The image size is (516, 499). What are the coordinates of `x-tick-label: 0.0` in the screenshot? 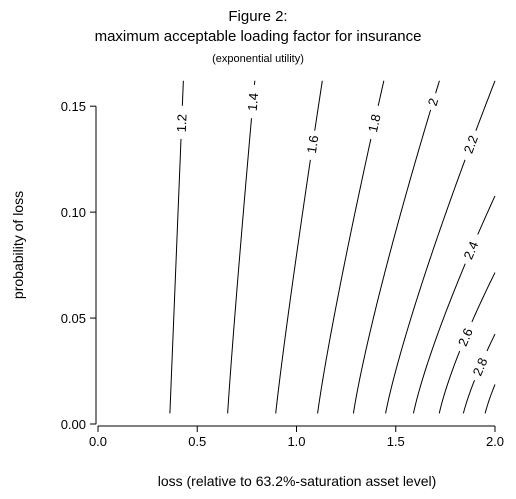 It's located at (98, 441).